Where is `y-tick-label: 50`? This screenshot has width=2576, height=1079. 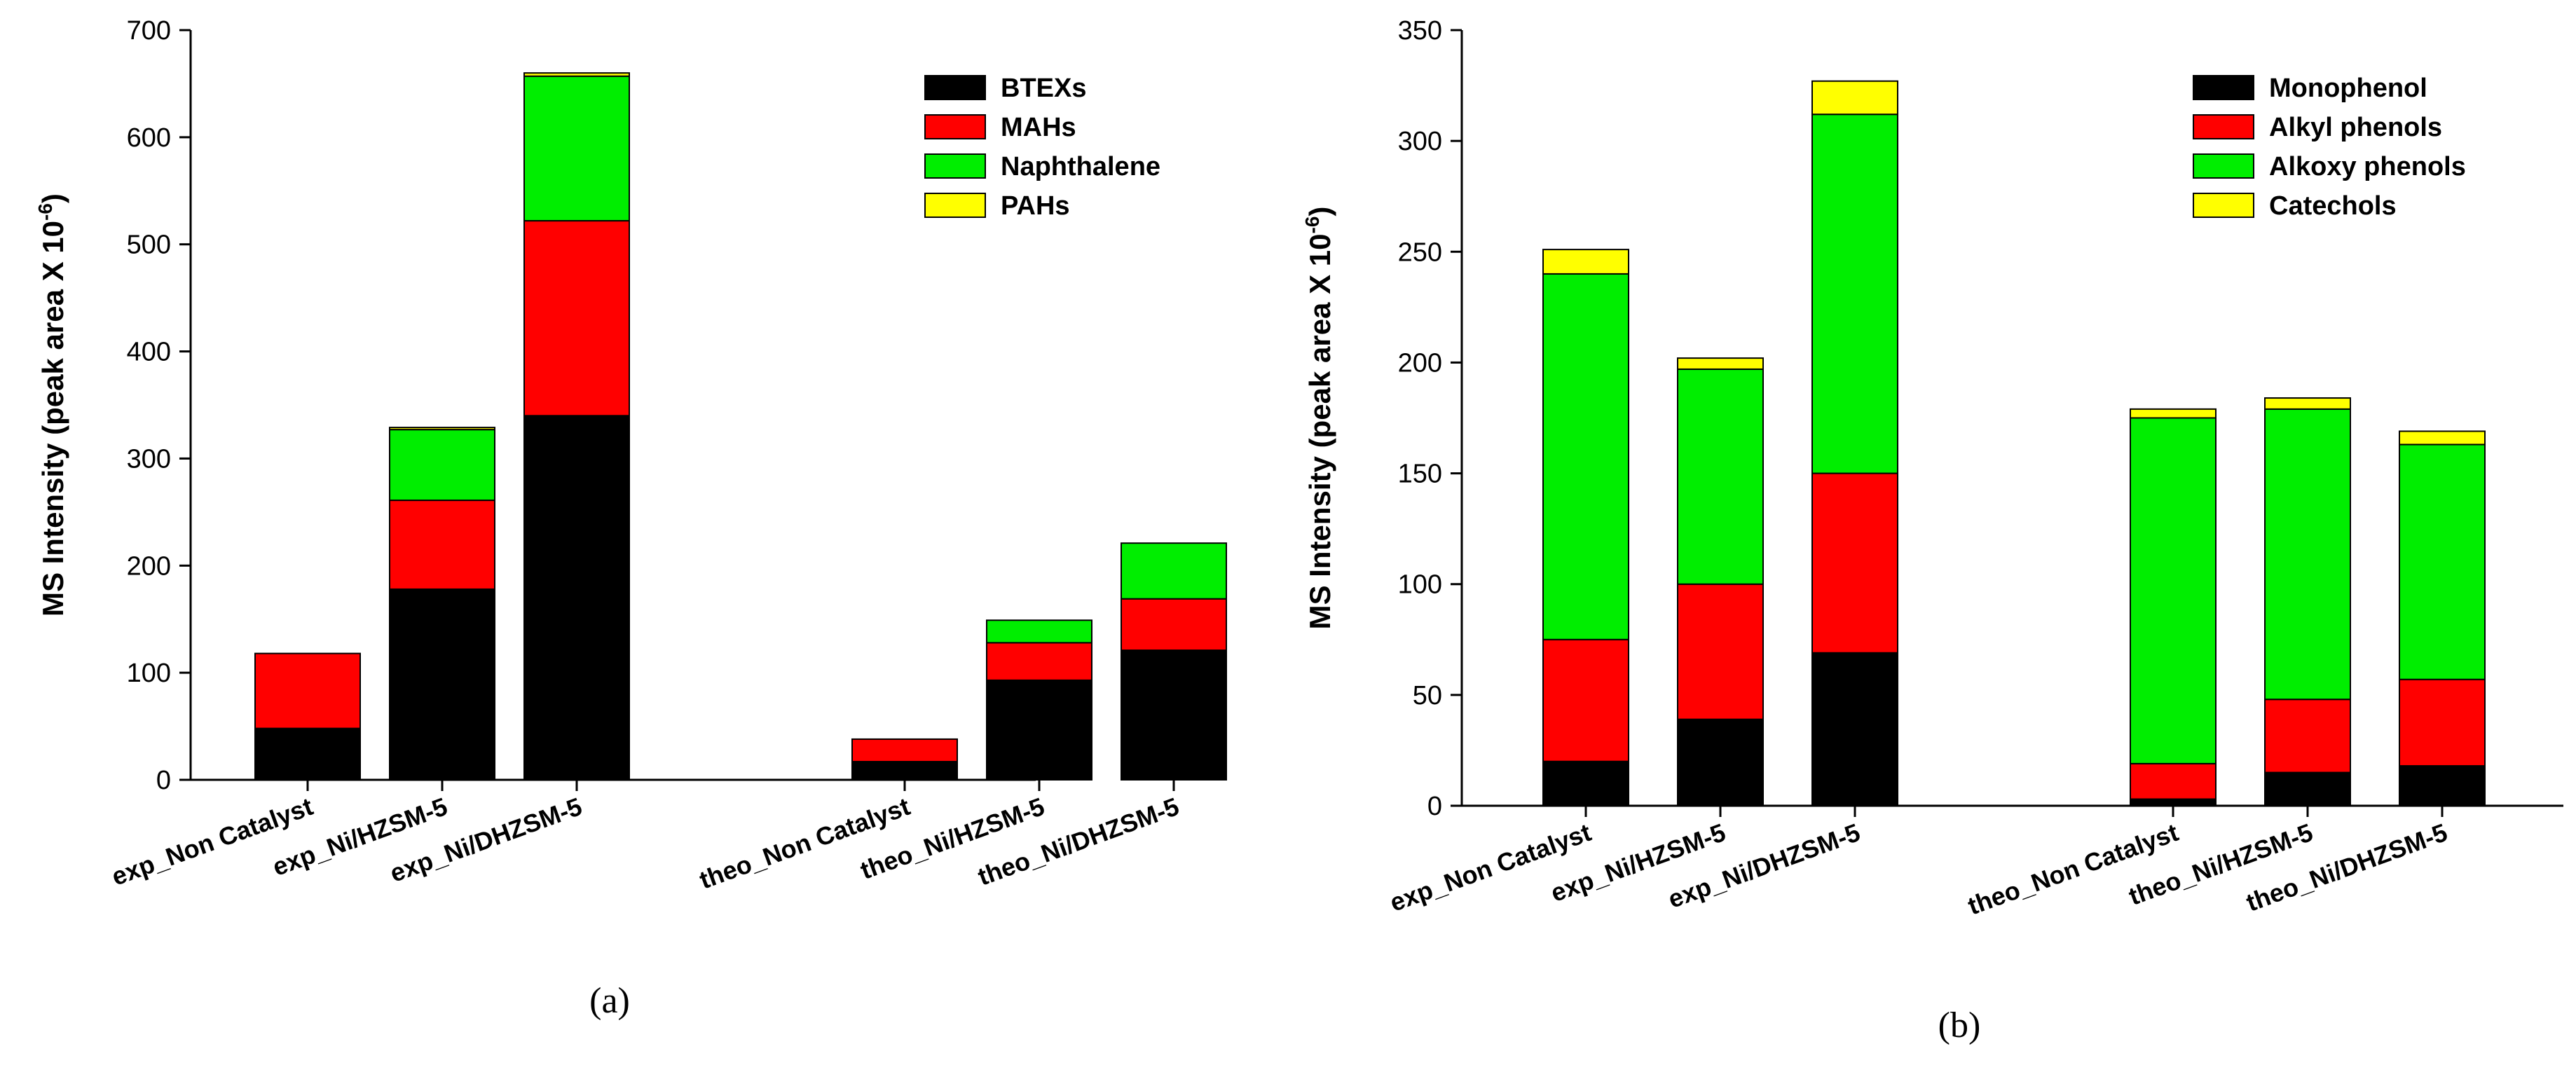
y-tick-label: 50 is located at coordinates (1428, 695).